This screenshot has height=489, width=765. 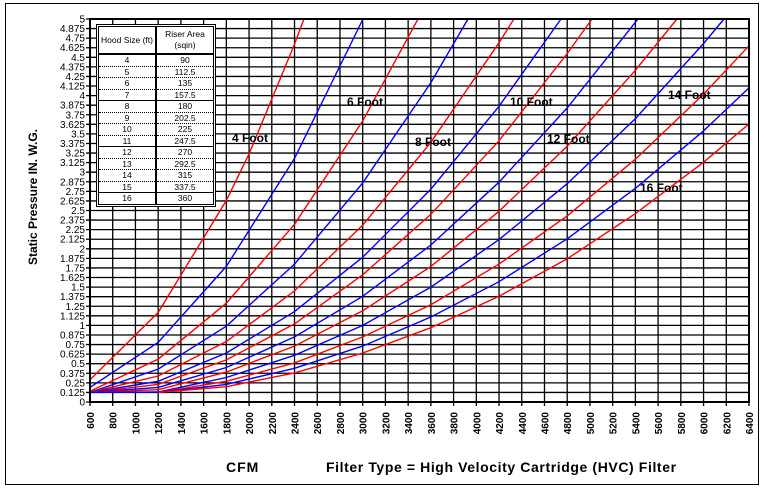 What do you see at coordinates (72, 259) in the screenshot?
I see `y-tick-label: 1.875` at bounding box center [72, 259].